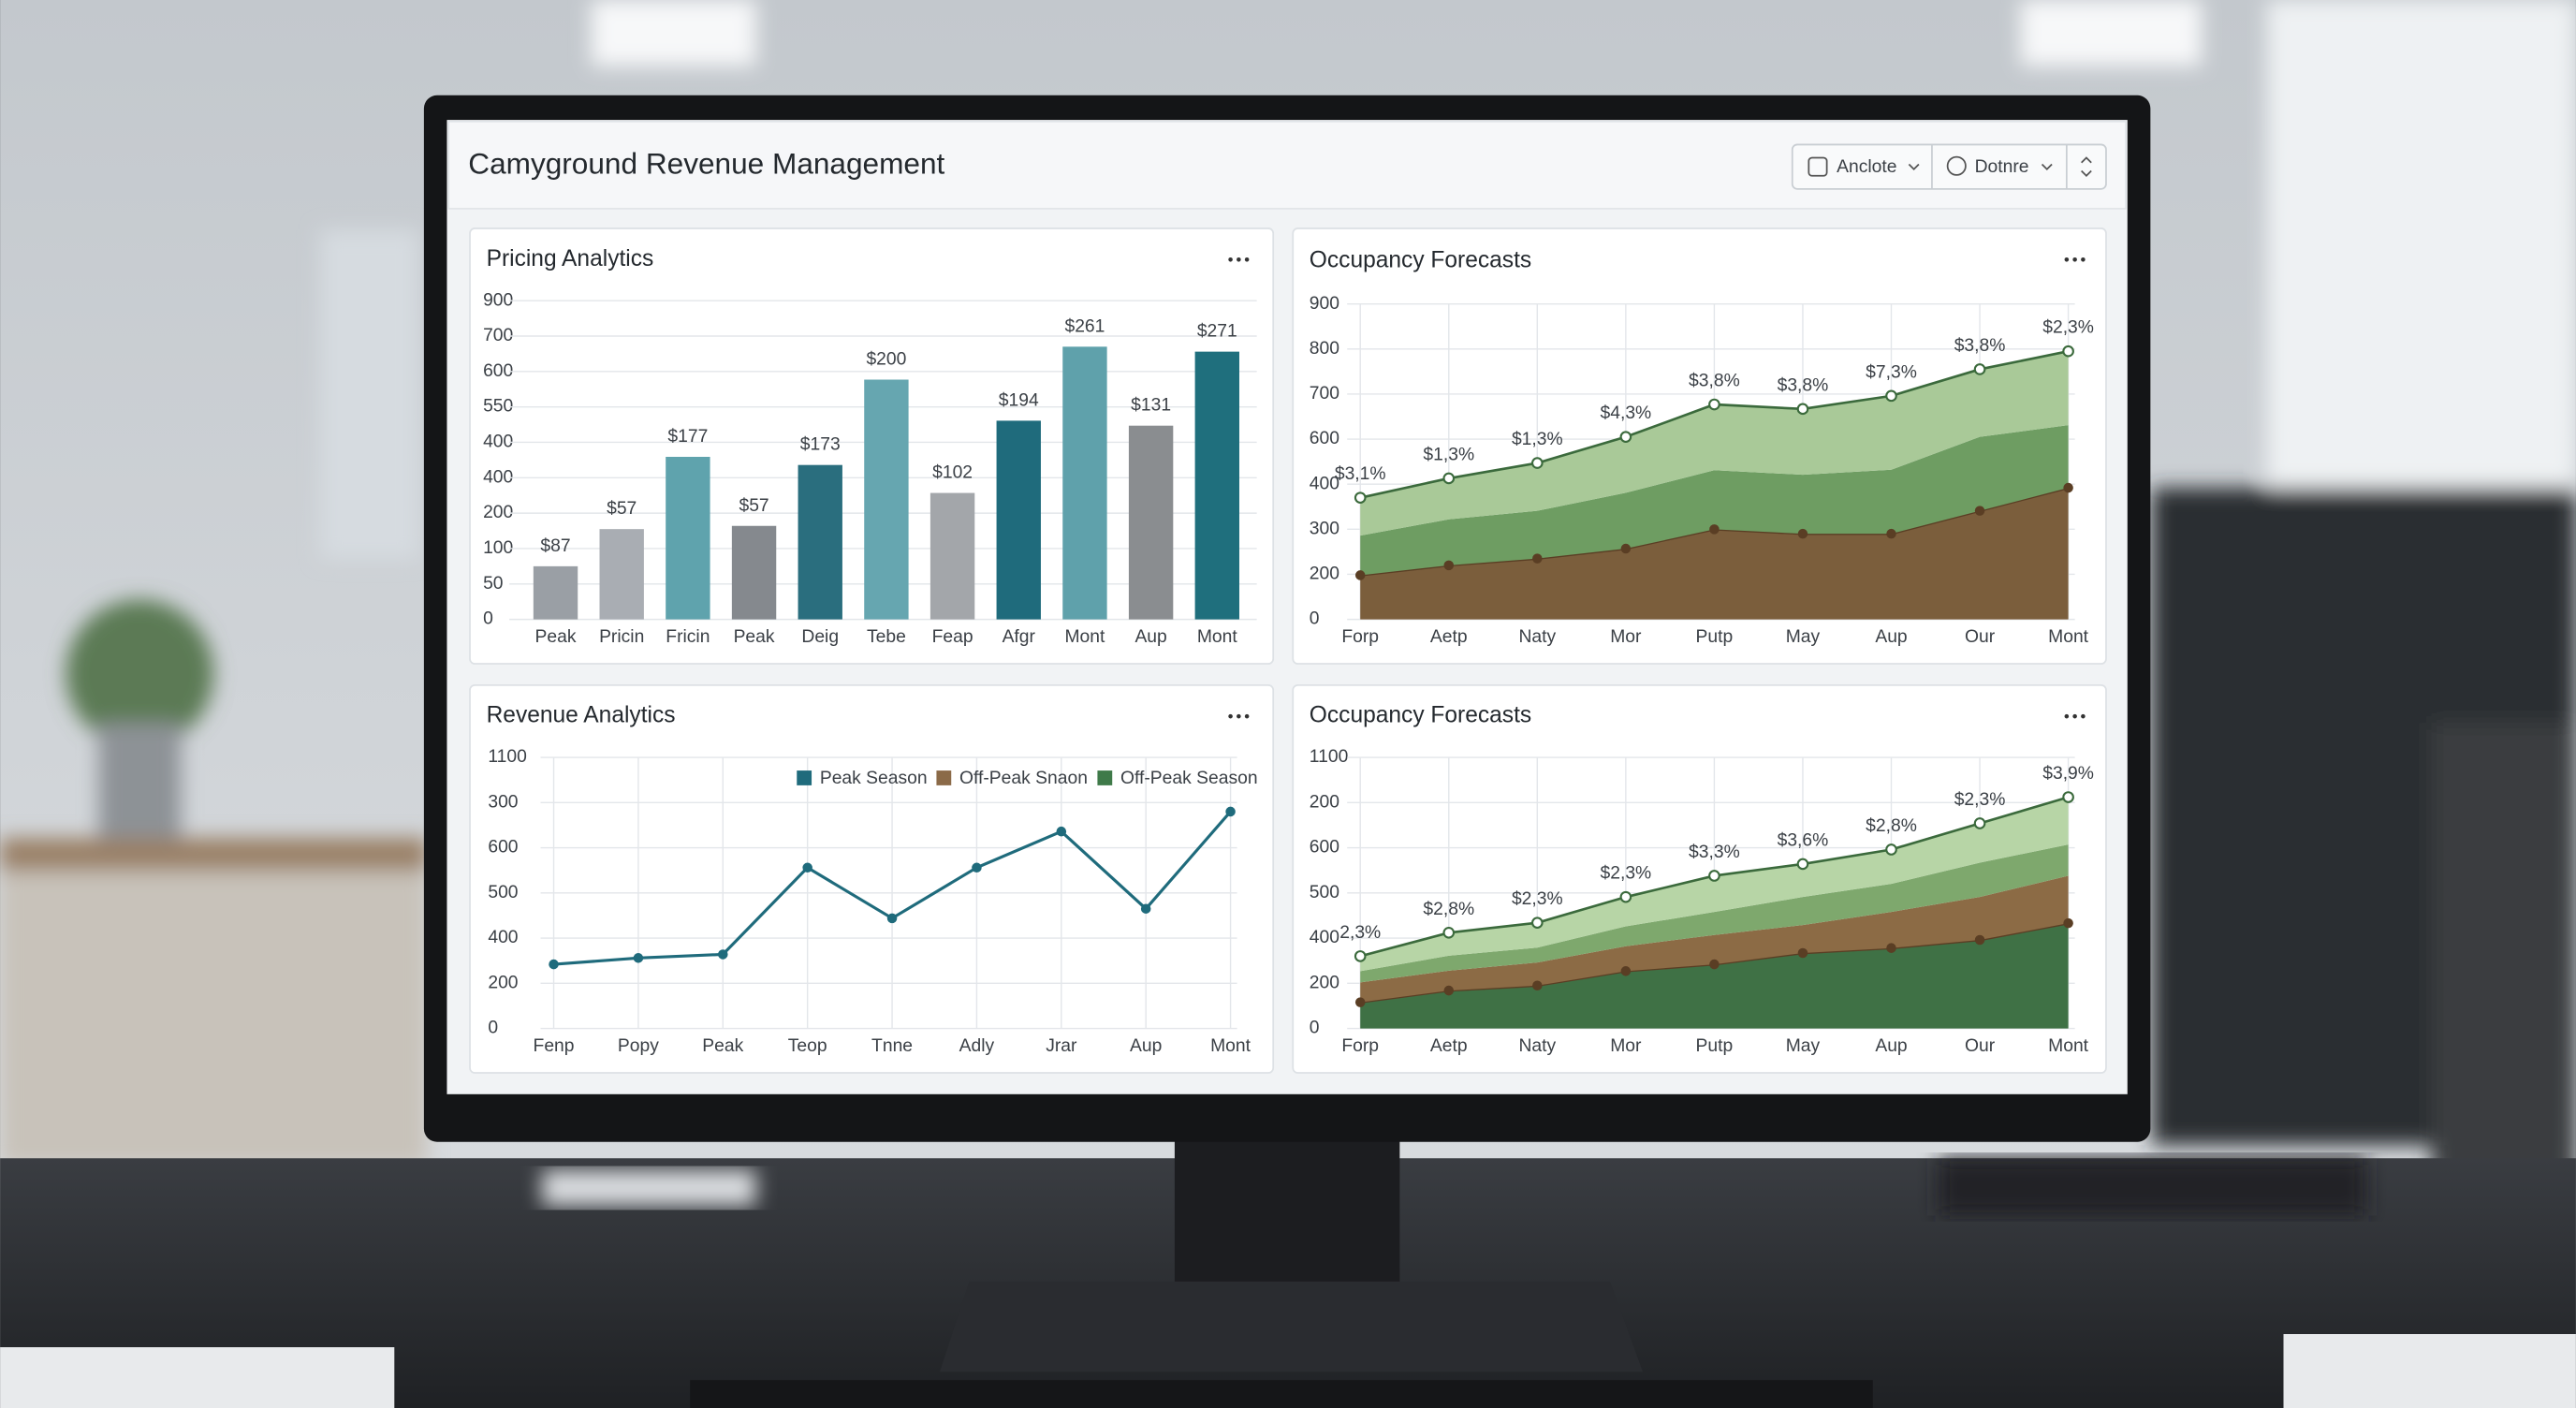 The width and height of the screenshot is (2576, 1408). I want to click on y-tick-label: 100, so click(498, 548).